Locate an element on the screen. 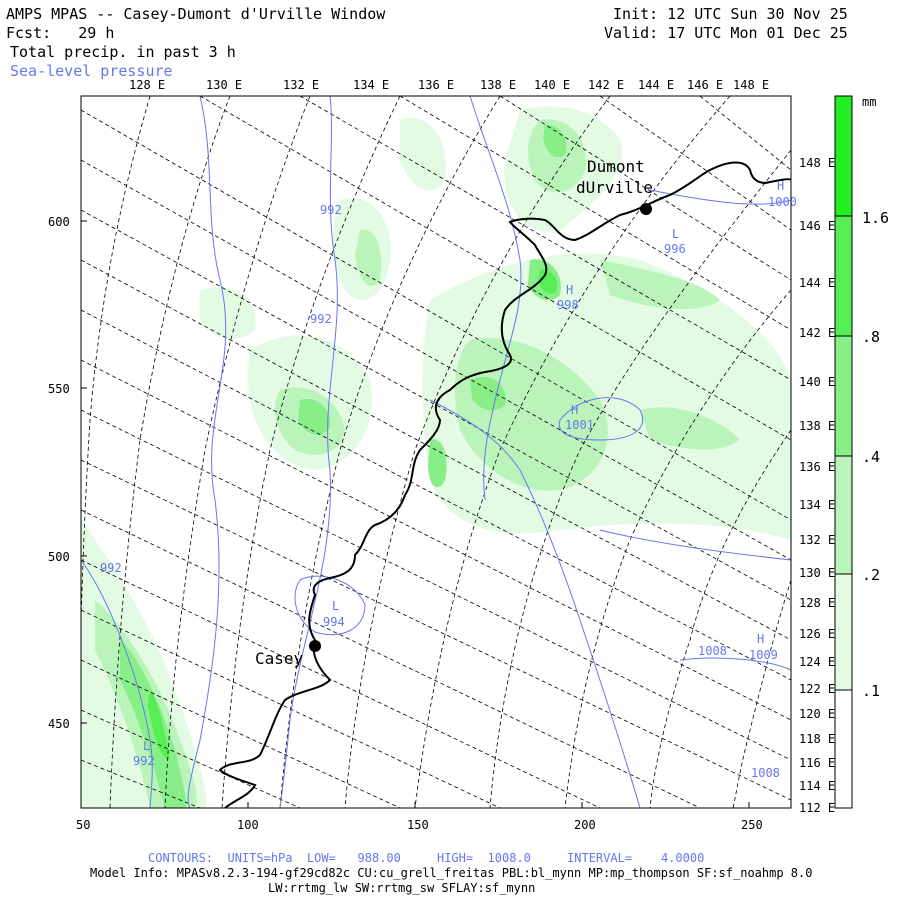 The width and height of the screenshot is (900, 900). colorbar-label: 1.6 is located at coordinates (875, 218).